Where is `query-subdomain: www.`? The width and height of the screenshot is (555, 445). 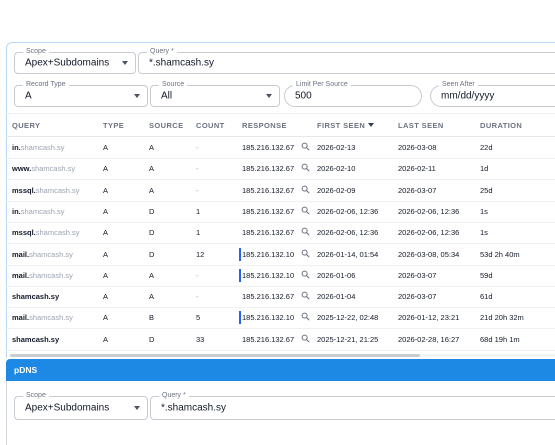
query-subdomain: www. is located at coordinates (22, 169).